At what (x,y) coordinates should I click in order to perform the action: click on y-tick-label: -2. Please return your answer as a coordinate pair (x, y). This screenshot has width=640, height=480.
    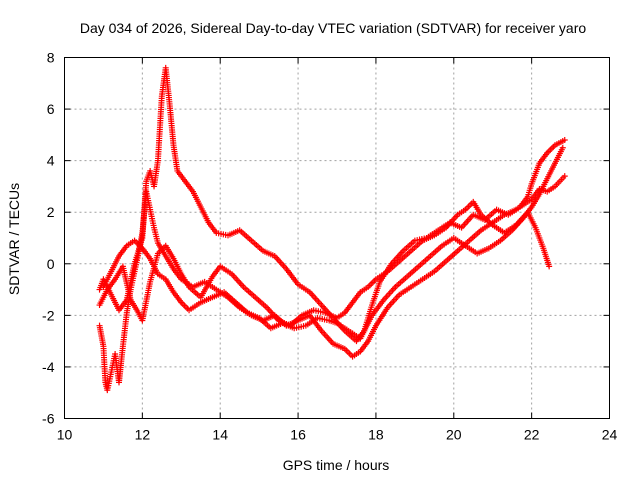
    Looking at the image, I should click on (48, 315).